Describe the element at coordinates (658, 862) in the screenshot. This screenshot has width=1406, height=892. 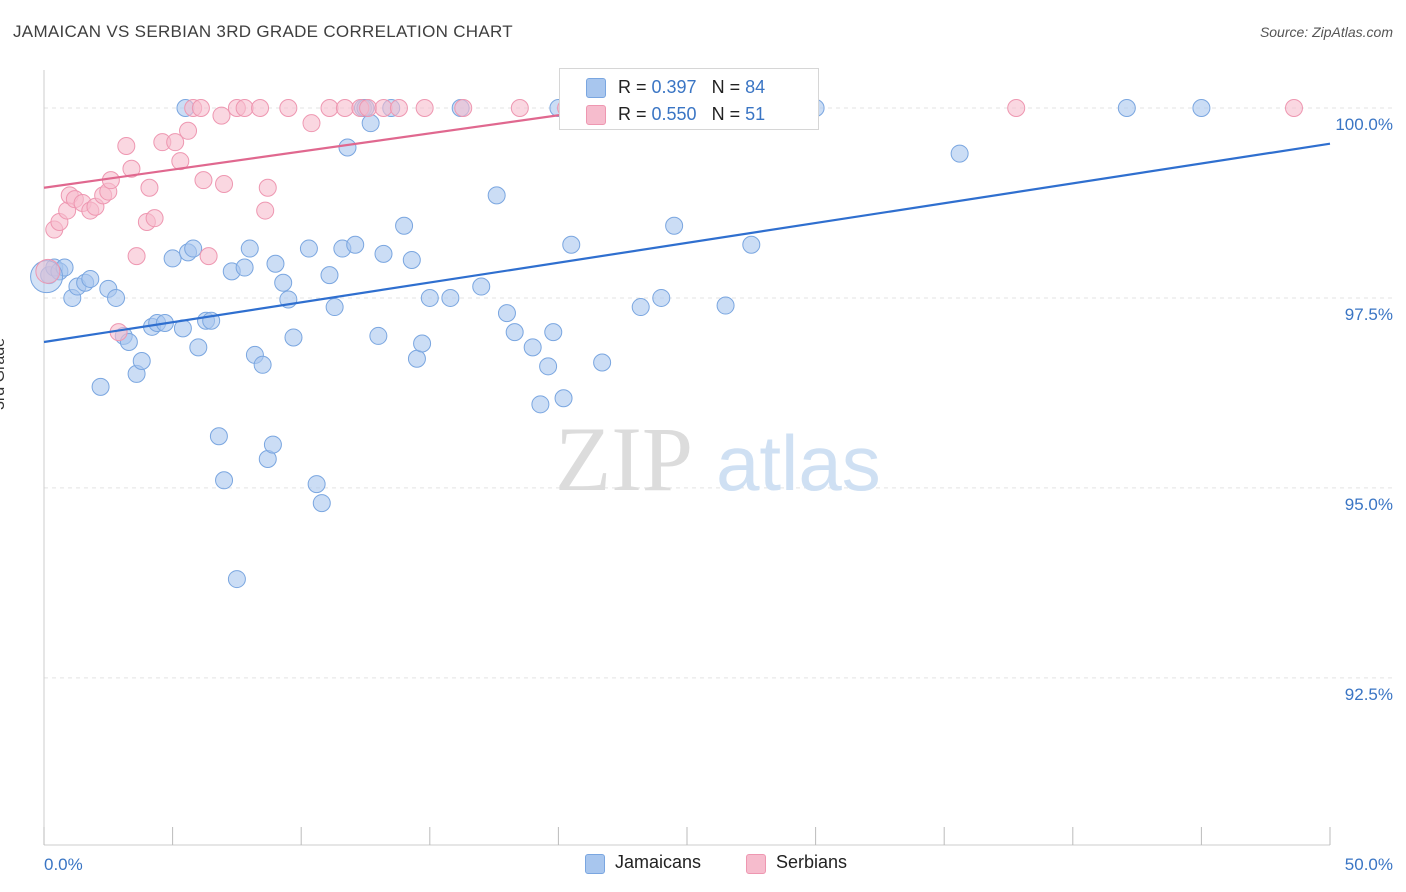
I see `bottom-legend-label: Jamaicans` at that location.